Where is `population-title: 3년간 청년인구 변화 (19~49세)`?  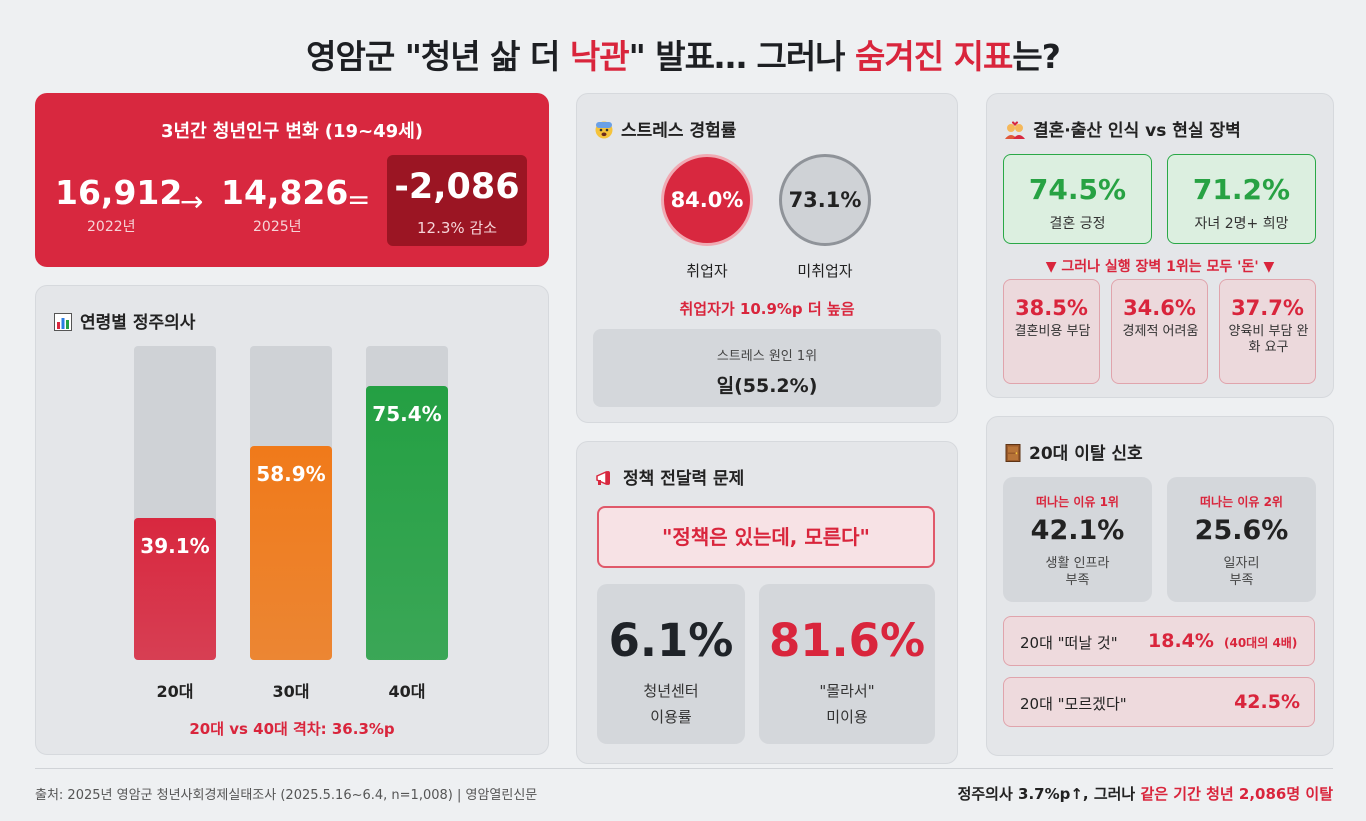 population-title: 3년간 청년인구 변화 (19~49세) is located at coordinates (292, 131).